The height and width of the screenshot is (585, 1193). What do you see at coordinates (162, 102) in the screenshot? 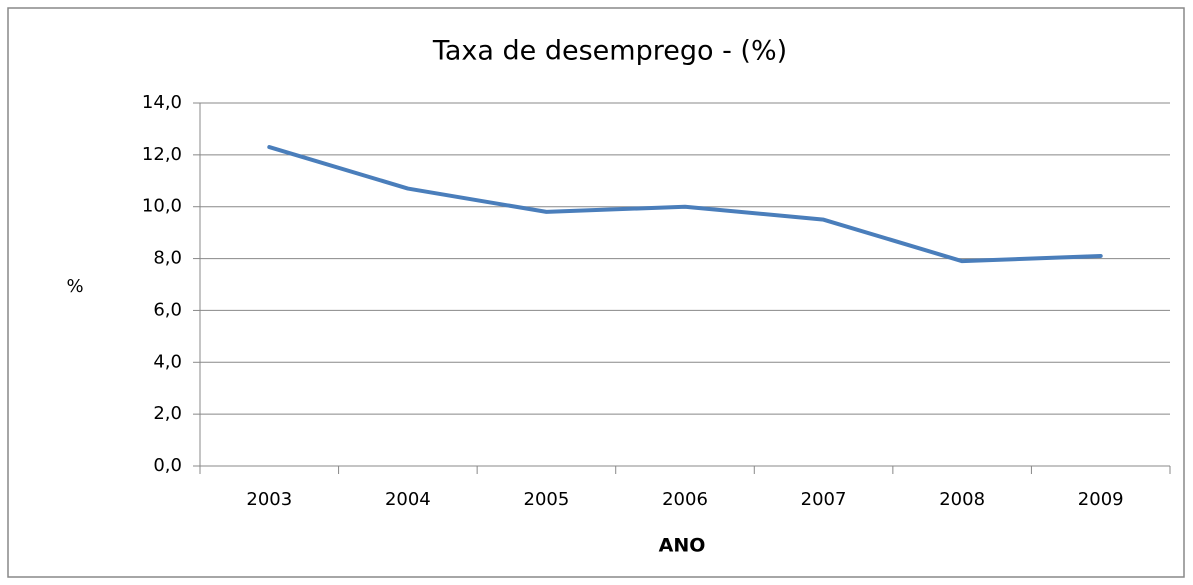
I see `y-tick-label: 14,0` at bounding box center [162, 102].